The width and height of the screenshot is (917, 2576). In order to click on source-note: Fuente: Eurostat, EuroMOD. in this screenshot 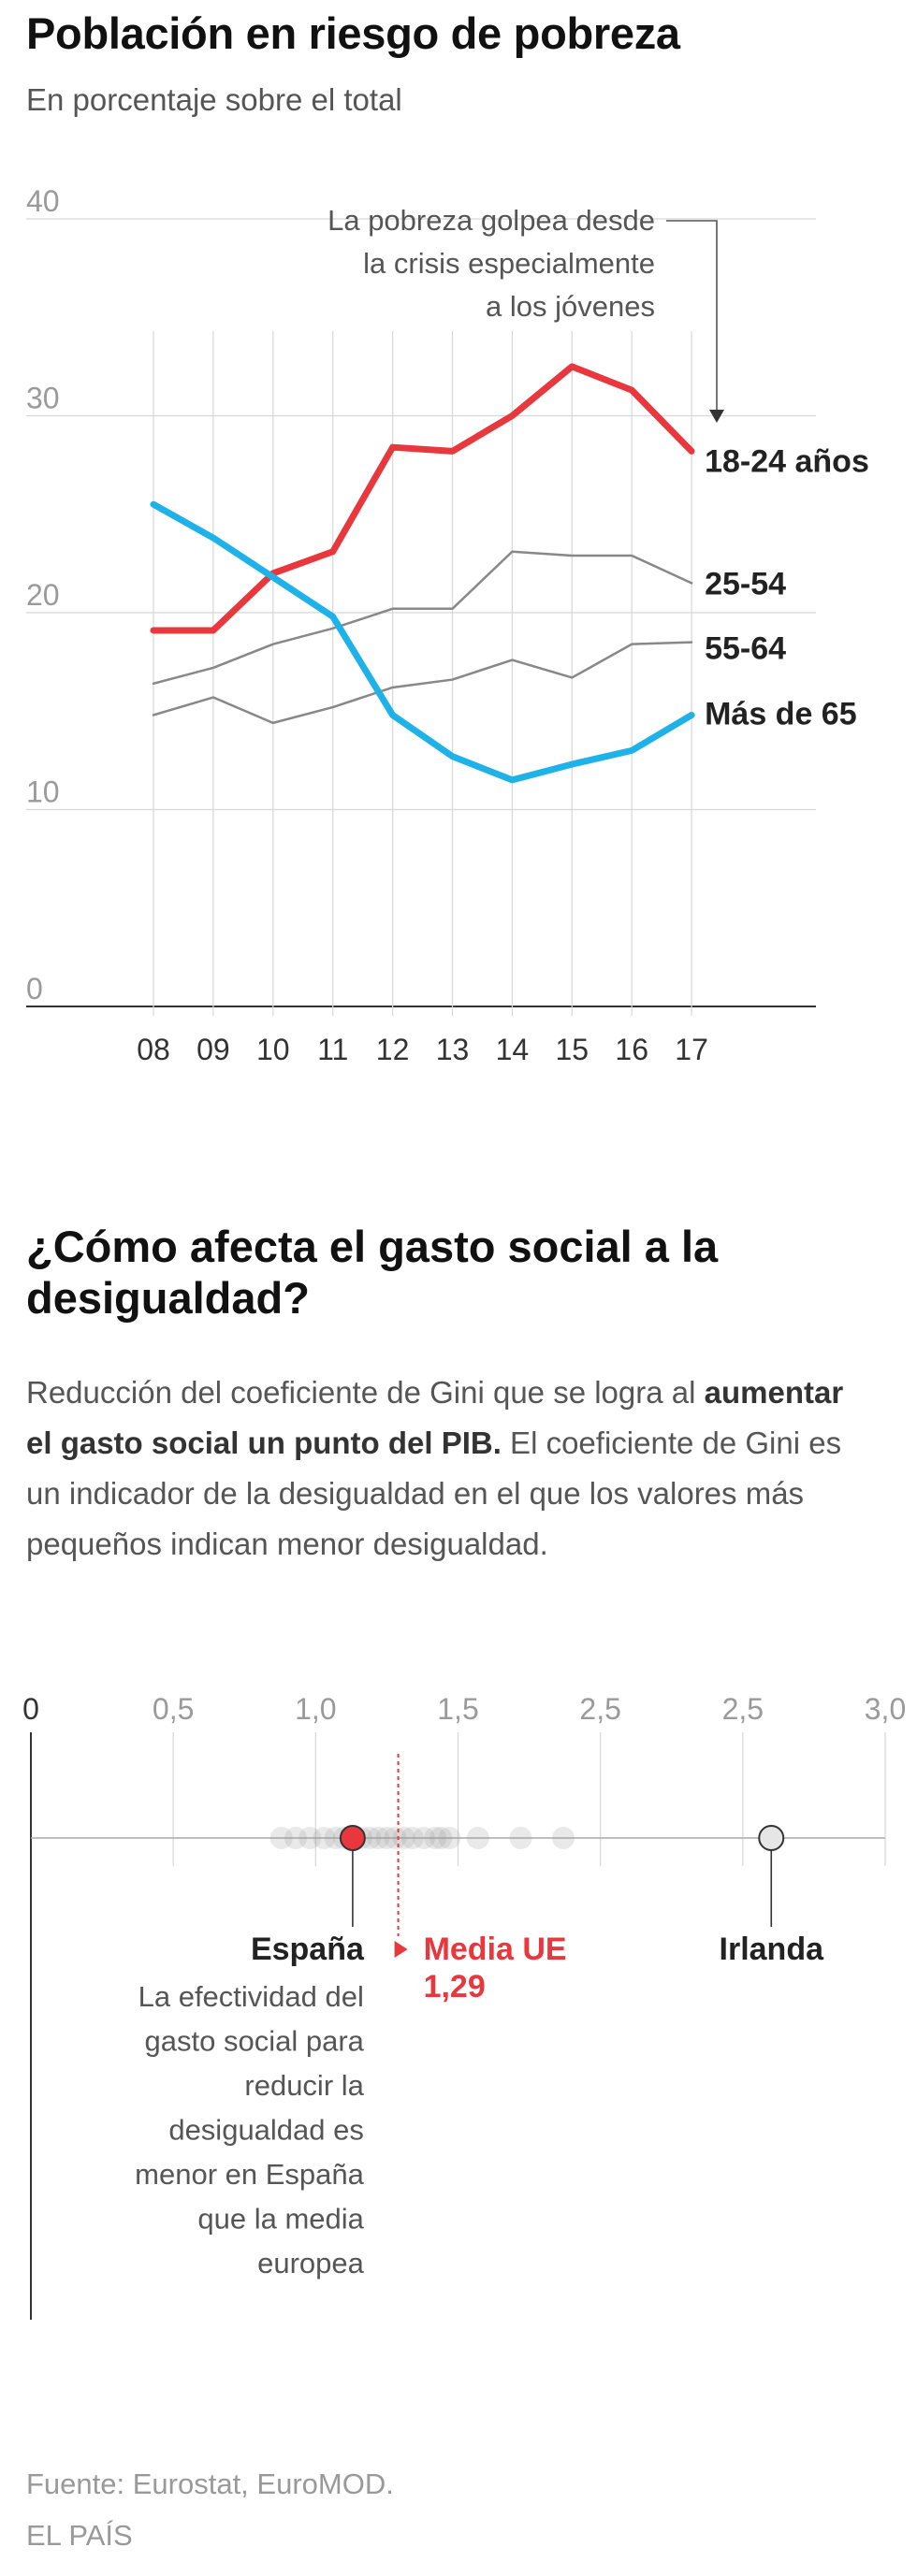, I will do `click(210, 2483)`.